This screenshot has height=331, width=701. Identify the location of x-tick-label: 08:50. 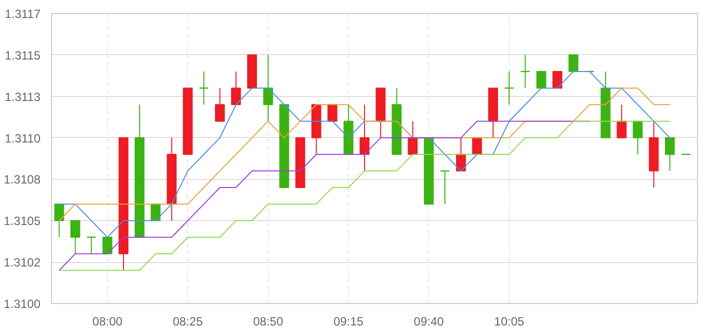
(268, 321).